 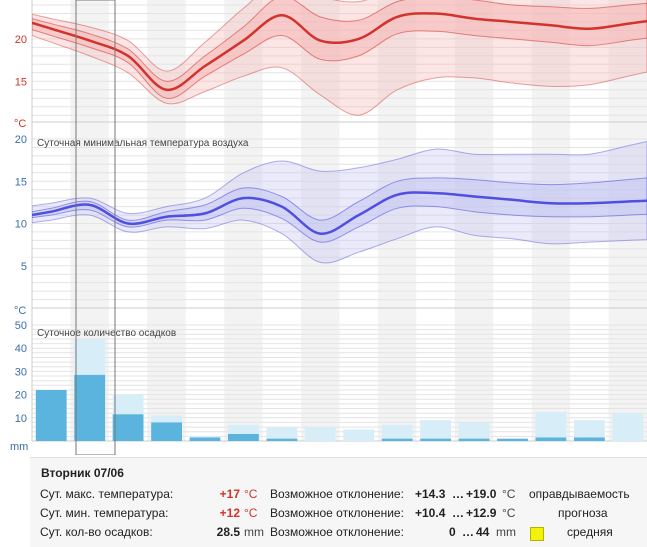 What do you see at coordinates (20, 311) in the screenshot?
I see `min-temp-unit: °C` at bounding box center [20, 311].